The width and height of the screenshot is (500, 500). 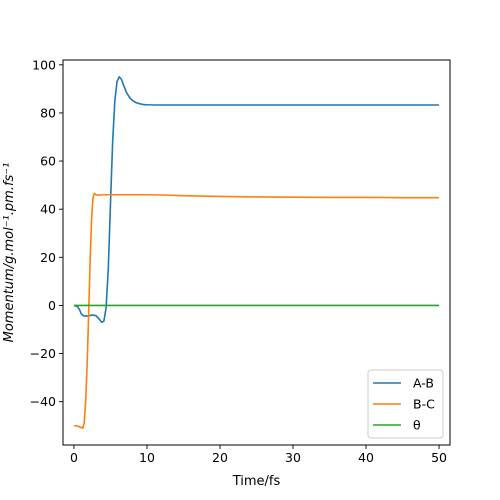 What do you see at coordinates (9, 253) in the screenshot?
I see `y-axis-label: Momentum/g.mol⁻¹.pm.fs⁻¹` at bounding box center [9, 253].